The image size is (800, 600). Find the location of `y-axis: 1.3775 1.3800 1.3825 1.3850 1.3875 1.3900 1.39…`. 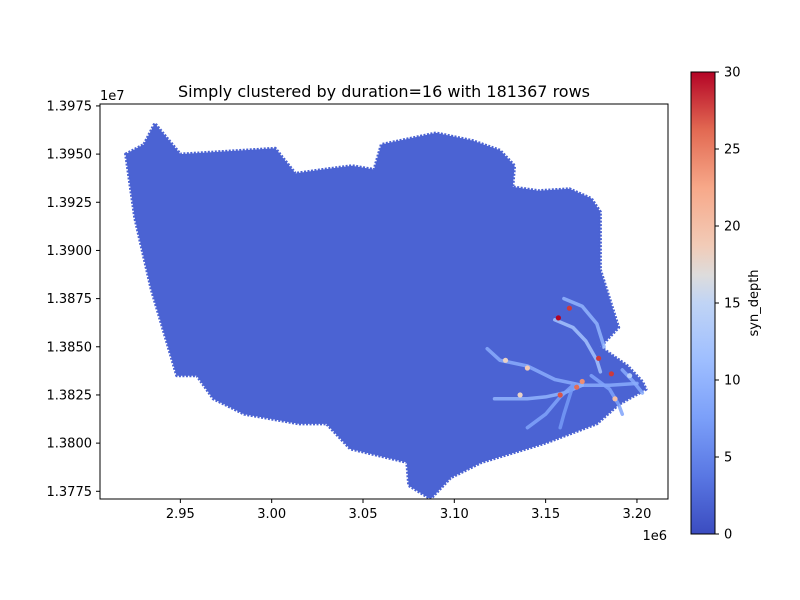

y-axis: 1.3775 1.3800 1.3825 1.3850 1.3875 1.3900 1.39… is located at coordinates (73, 299).